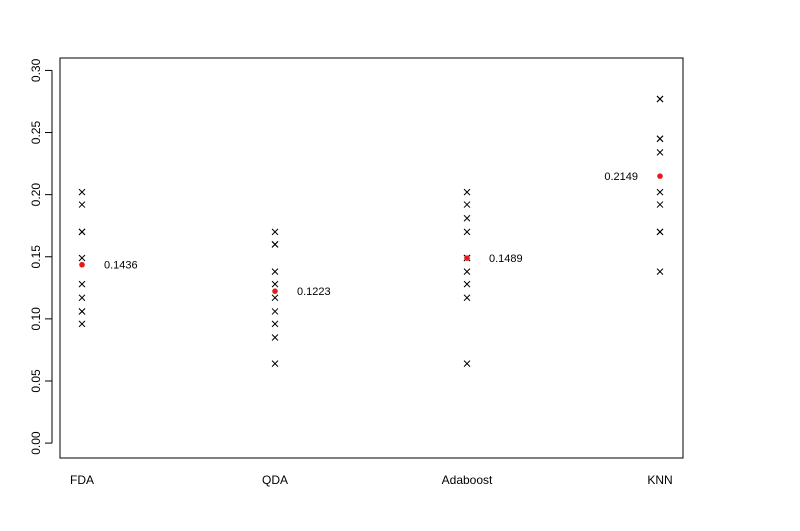 The width and height of the screenshot is (800, 531). I want to click on y-tick-label: 0.10, so click(36, 319).